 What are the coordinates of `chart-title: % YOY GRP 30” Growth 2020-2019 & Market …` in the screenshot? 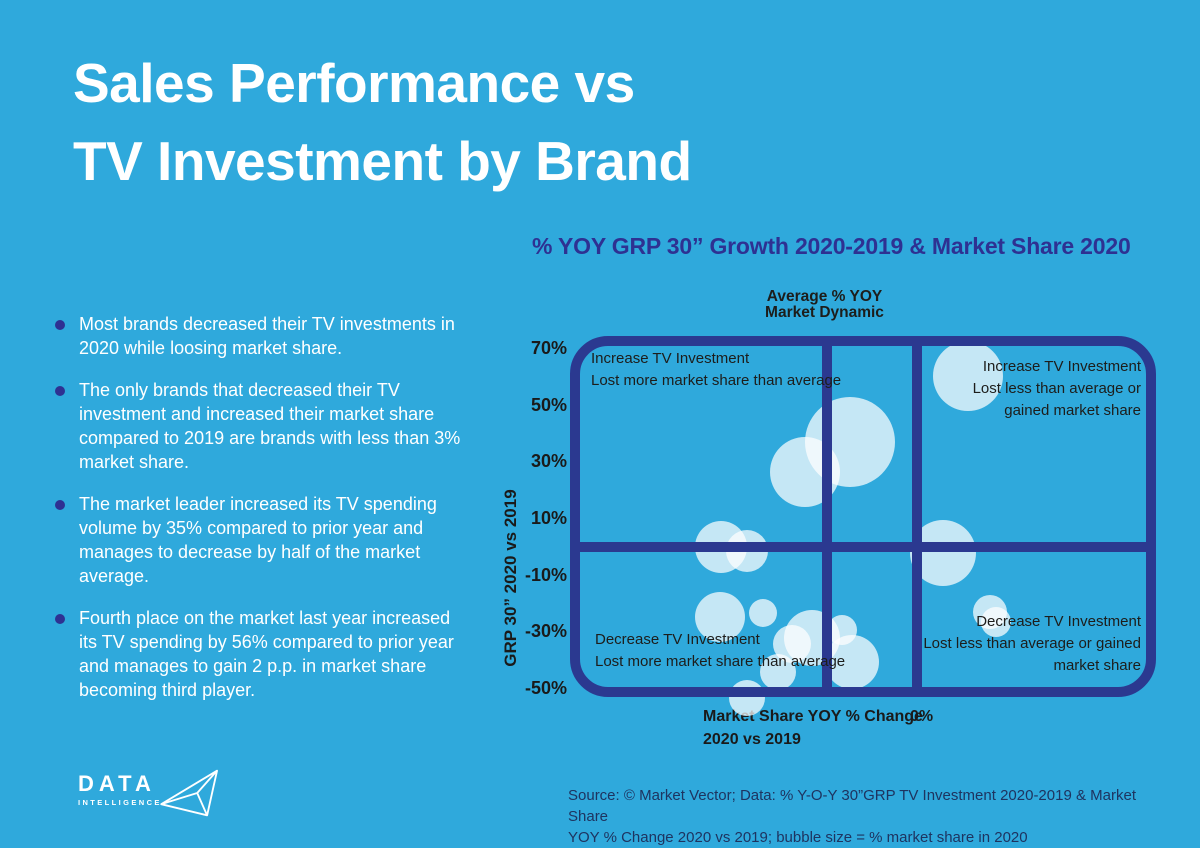 It's located at (831, 246).